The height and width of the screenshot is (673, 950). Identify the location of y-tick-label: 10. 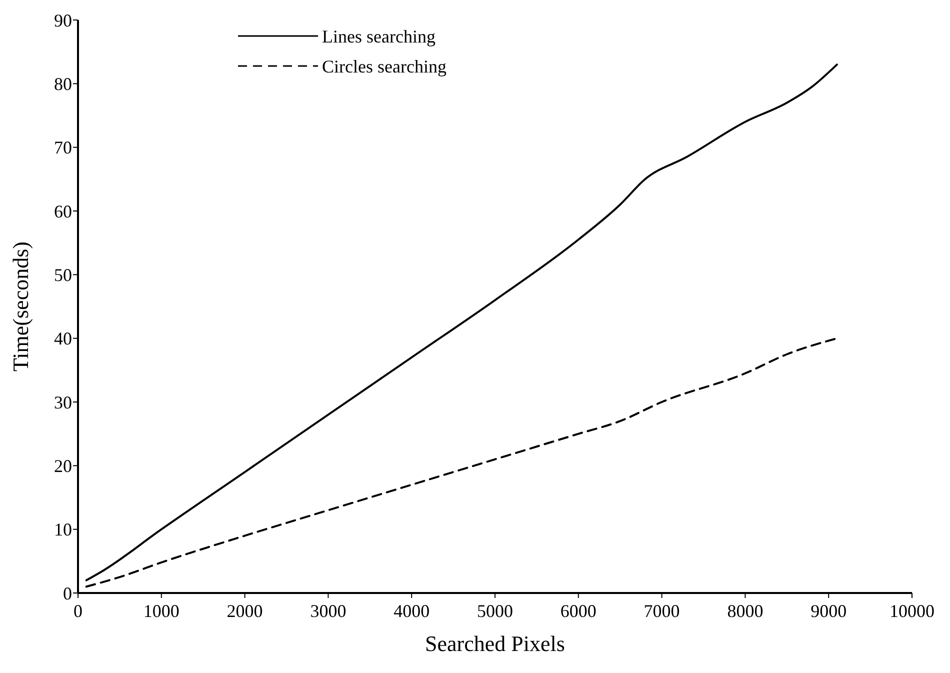
(63, 530).